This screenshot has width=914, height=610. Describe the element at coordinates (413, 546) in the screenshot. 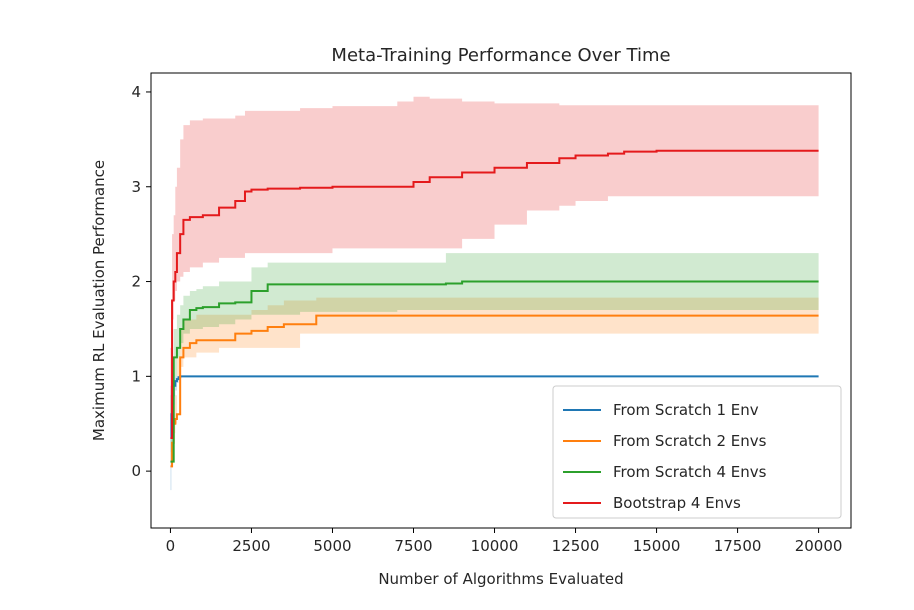

I see `x-tick-label: 7500` at that location.